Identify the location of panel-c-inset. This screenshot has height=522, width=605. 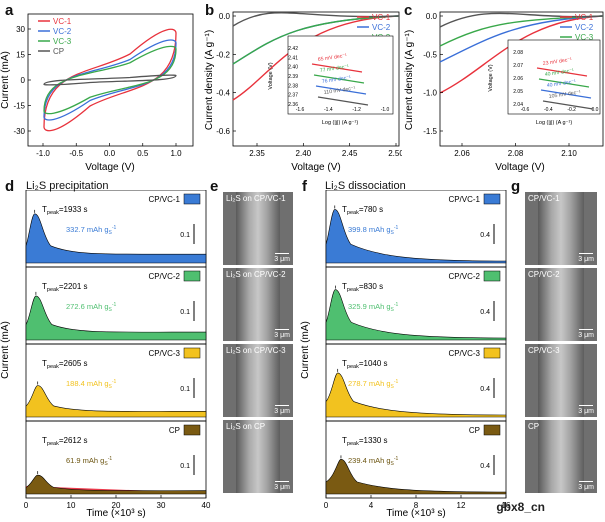
(554, 77).